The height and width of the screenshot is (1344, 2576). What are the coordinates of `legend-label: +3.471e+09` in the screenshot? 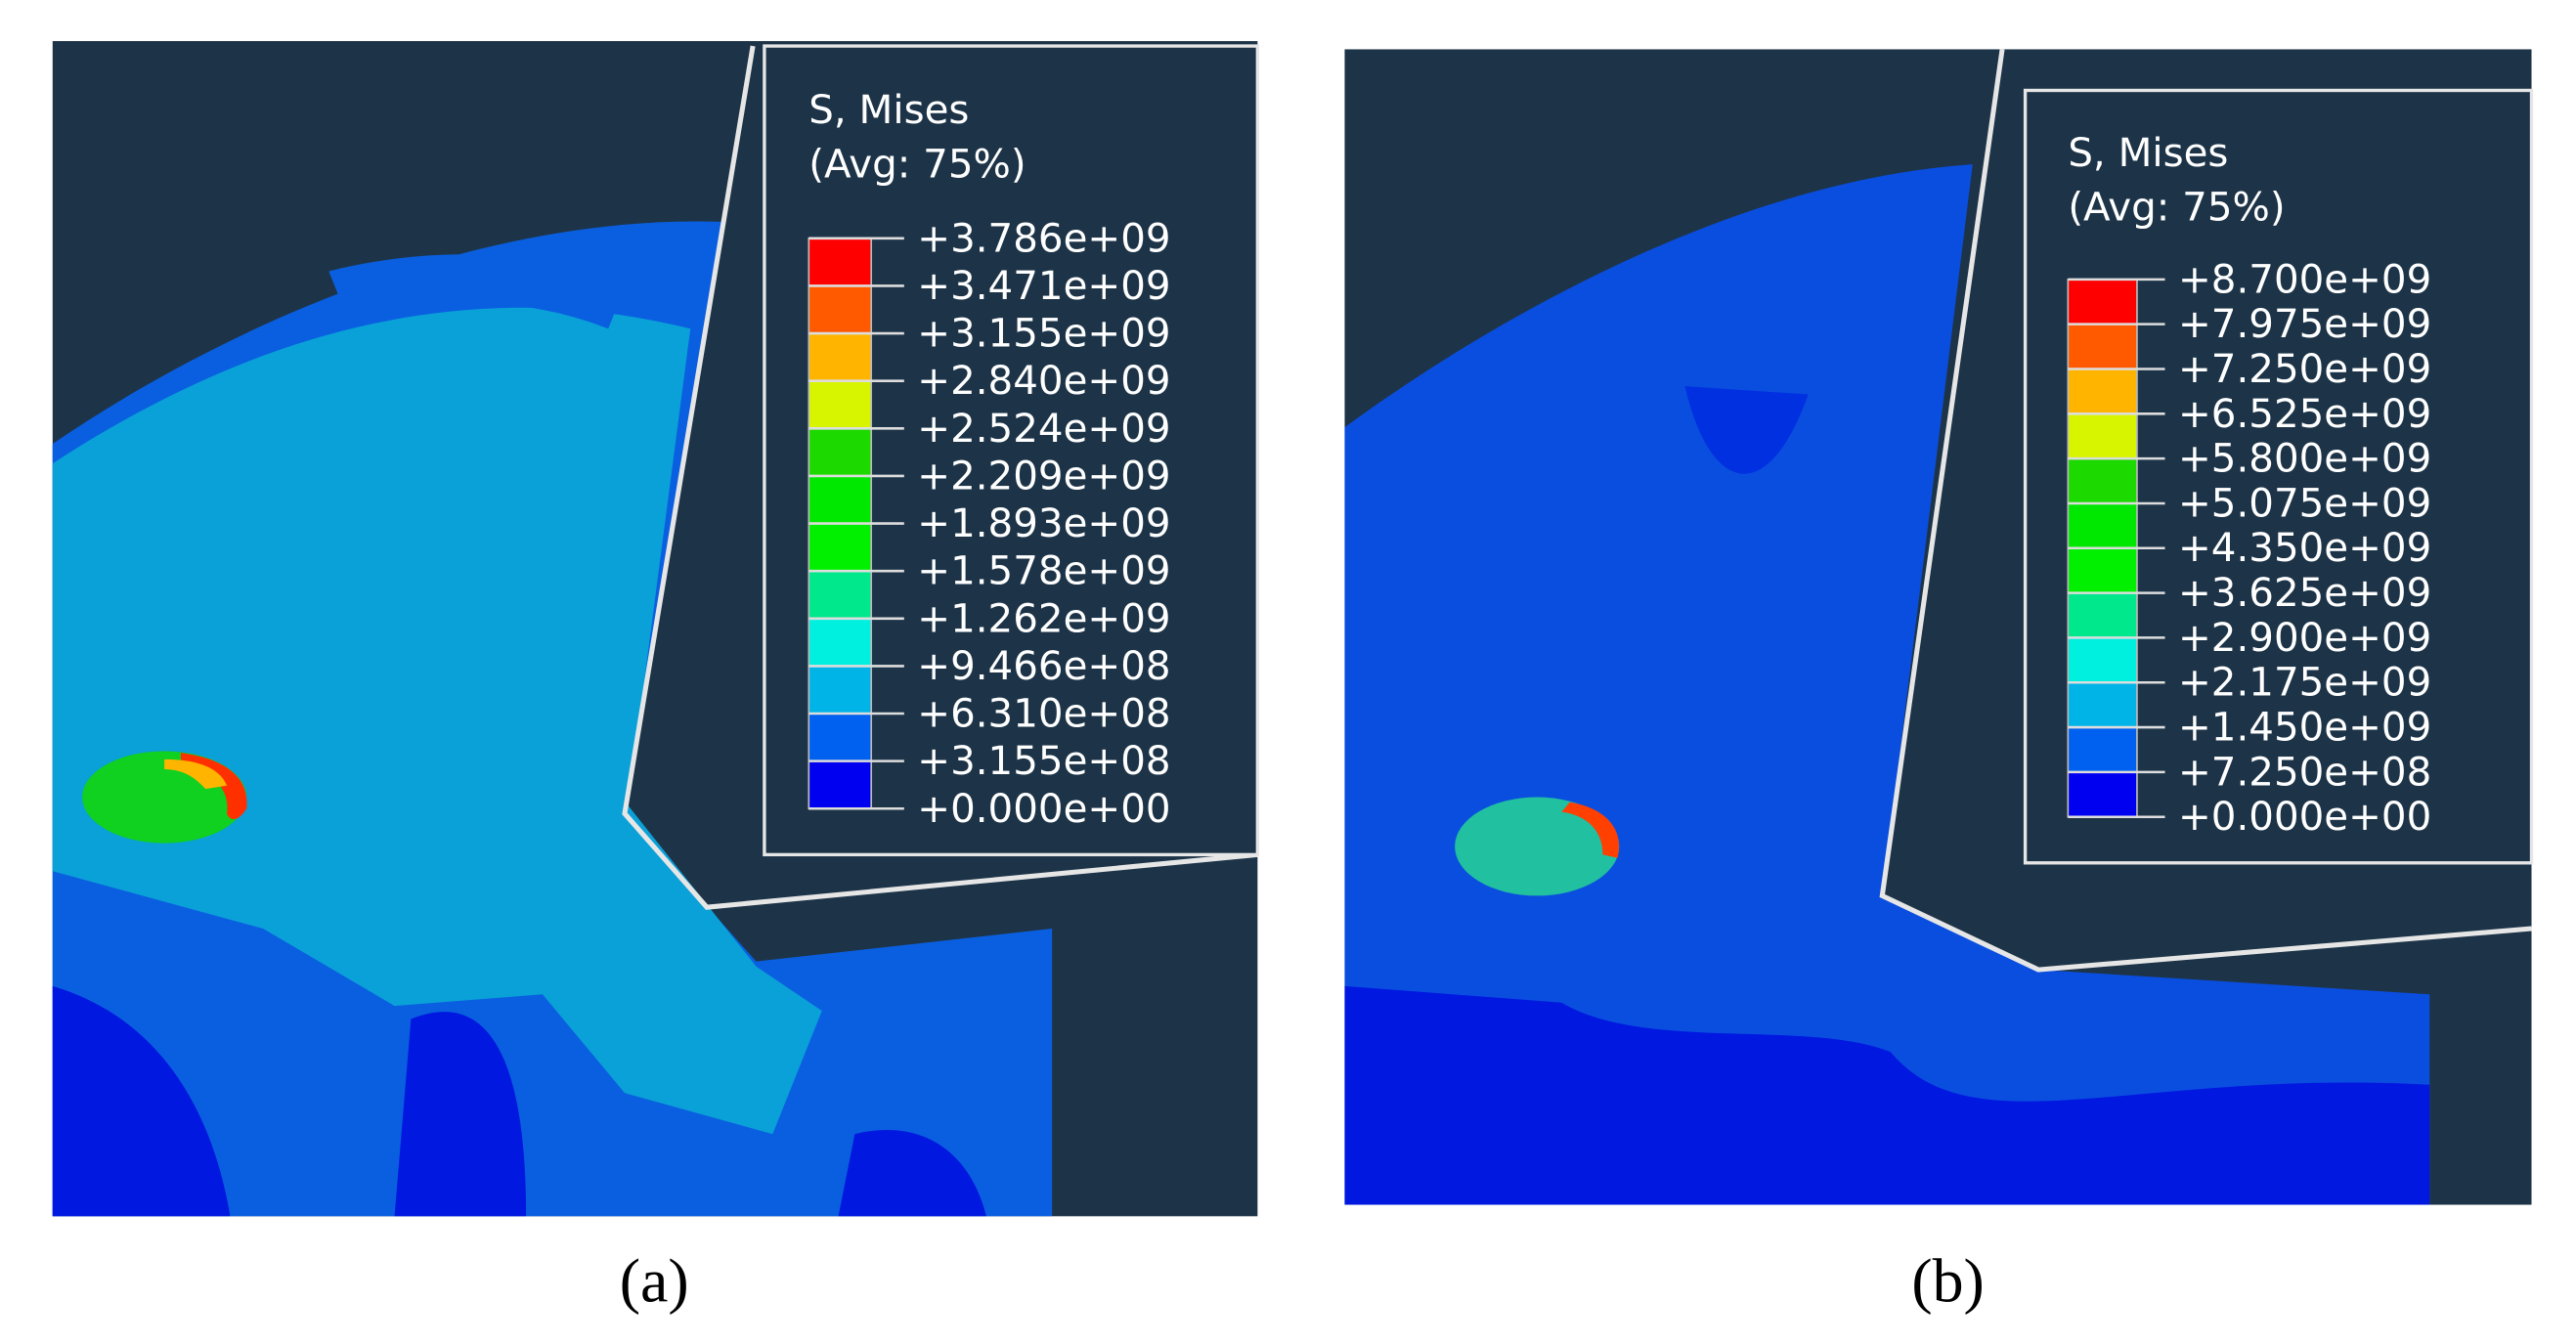 It's located at (1043, 286).